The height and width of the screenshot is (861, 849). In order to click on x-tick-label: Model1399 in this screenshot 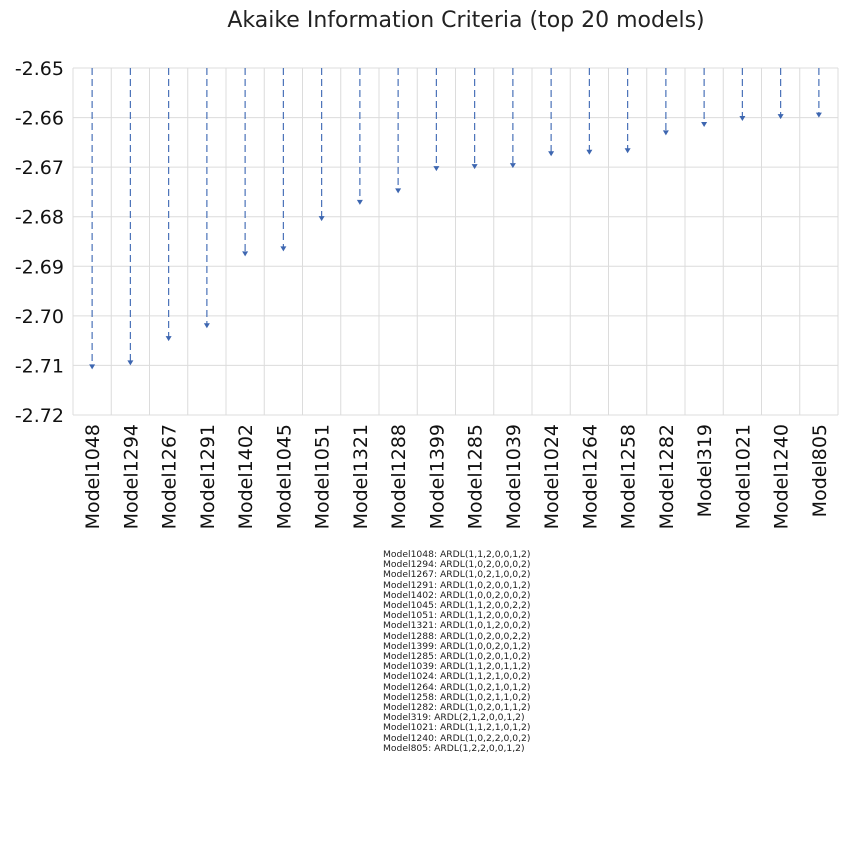, I will do `click(437, 476)`.